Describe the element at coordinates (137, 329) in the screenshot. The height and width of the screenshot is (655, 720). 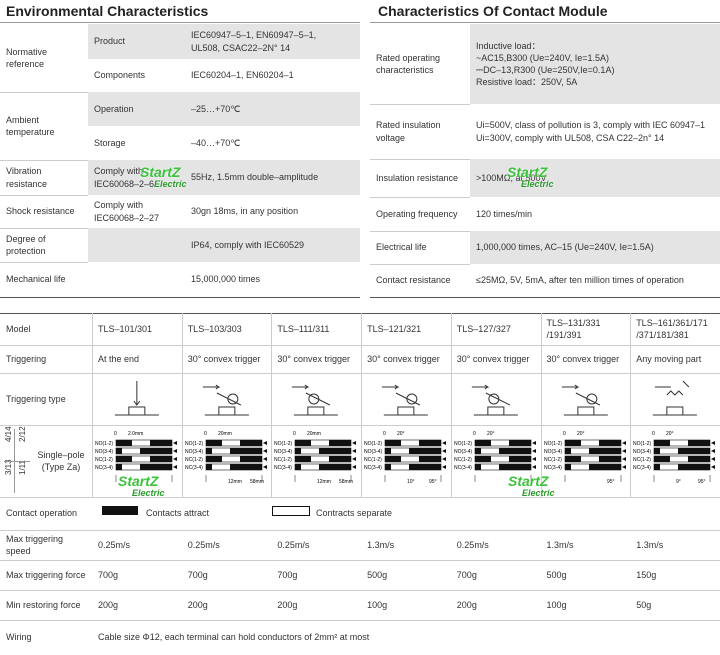
I see `spec-value: TLS–101/301` at that location.